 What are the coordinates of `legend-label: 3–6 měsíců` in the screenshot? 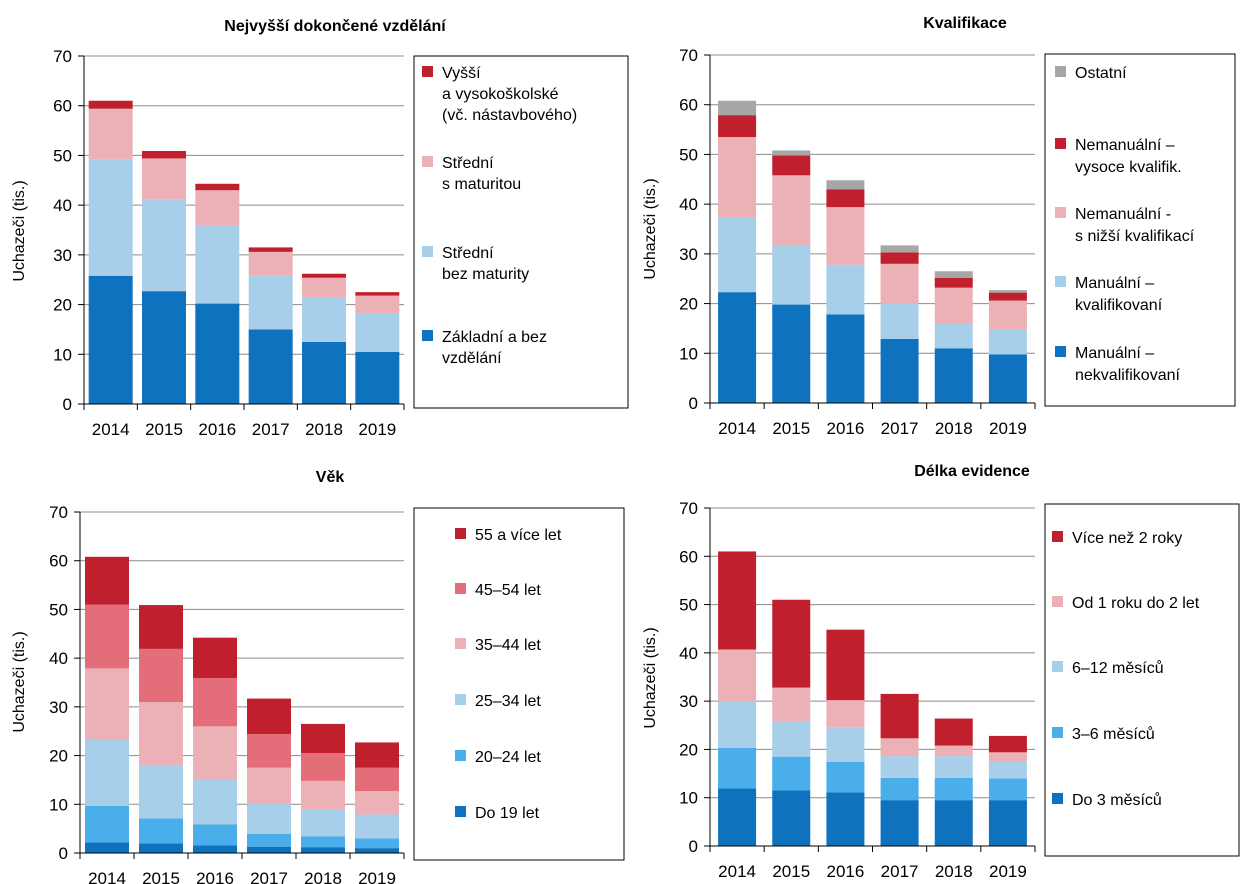 It's located at (1113, 734).